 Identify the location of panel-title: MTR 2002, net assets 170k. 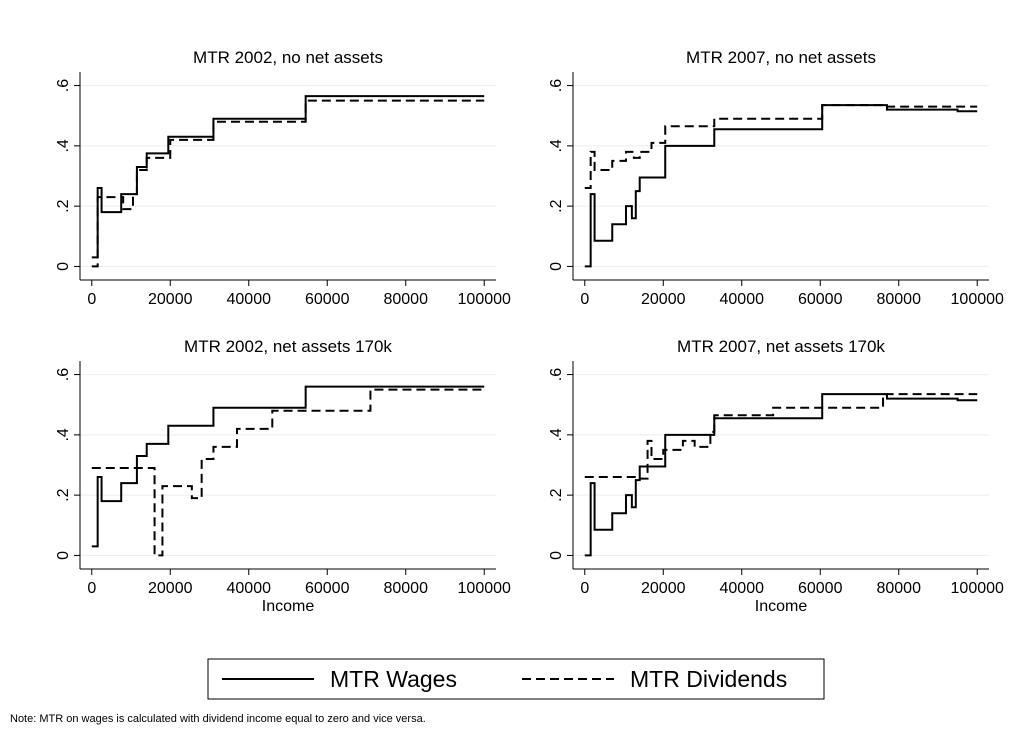
(288, 346).